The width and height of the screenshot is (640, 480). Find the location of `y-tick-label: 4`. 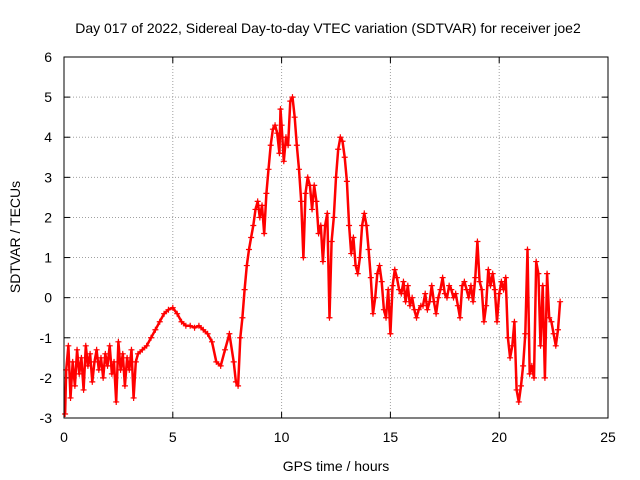

y-tick-label: 4 is located at coordinates (48, 137).